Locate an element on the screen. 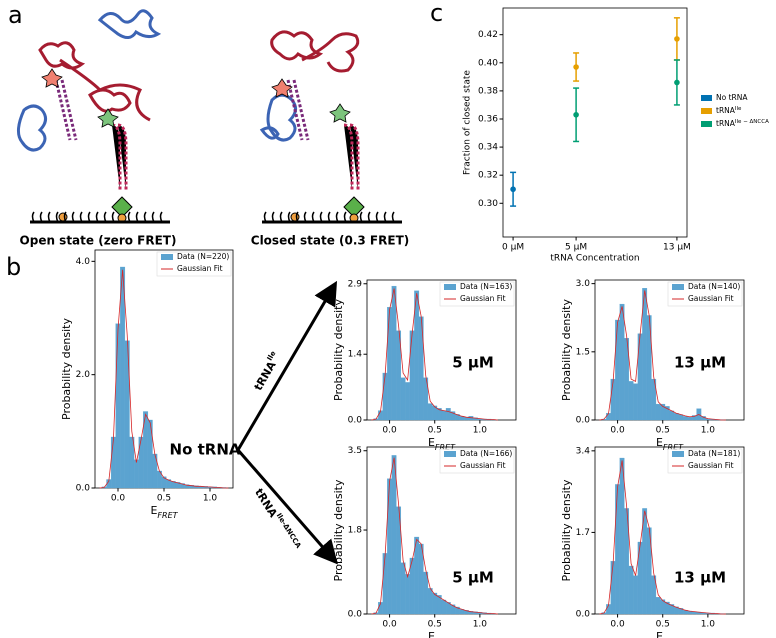  y-tick-label: 0.36 is located at coordinates (488, 119).